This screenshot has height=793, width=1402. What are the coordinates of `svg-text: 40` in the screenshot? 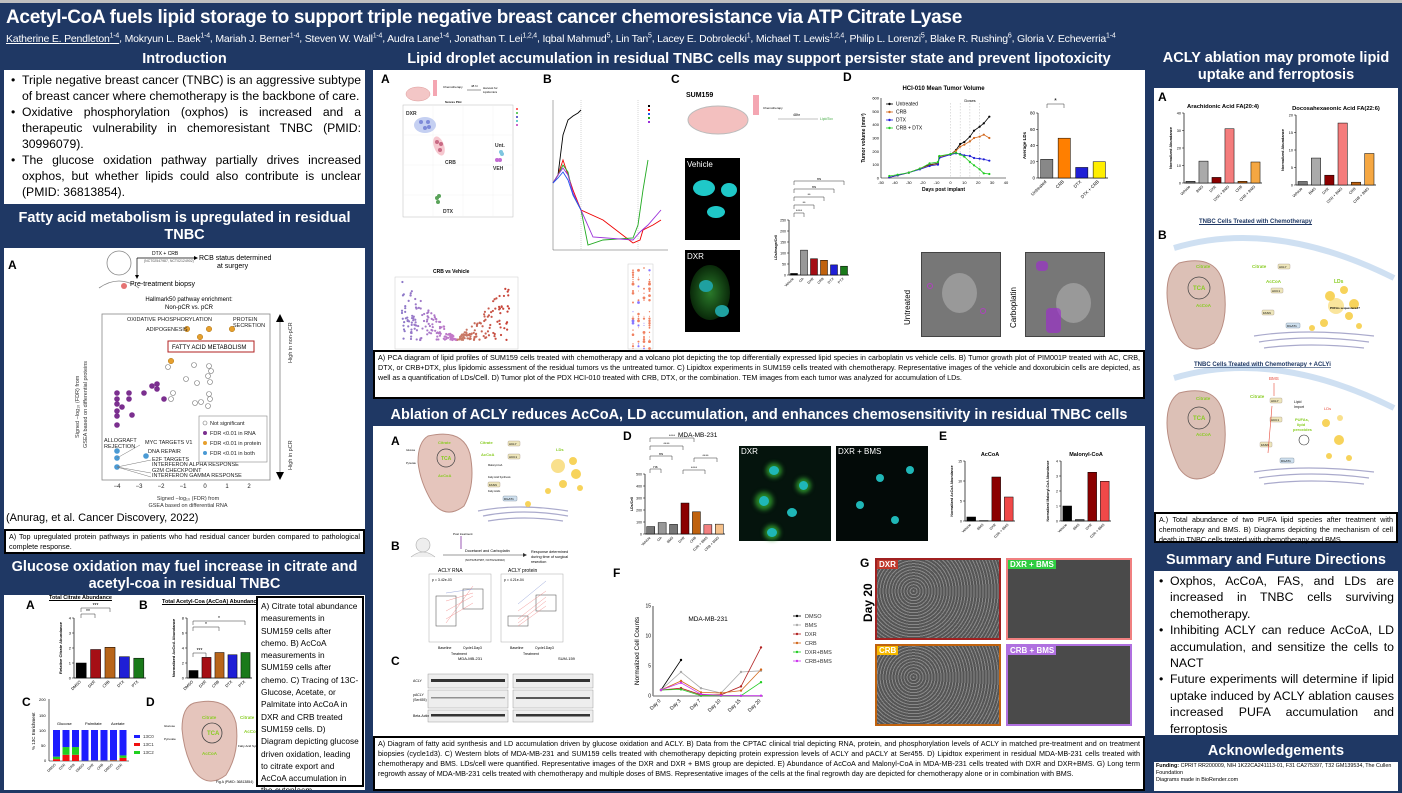 It's located at (1033, 145).